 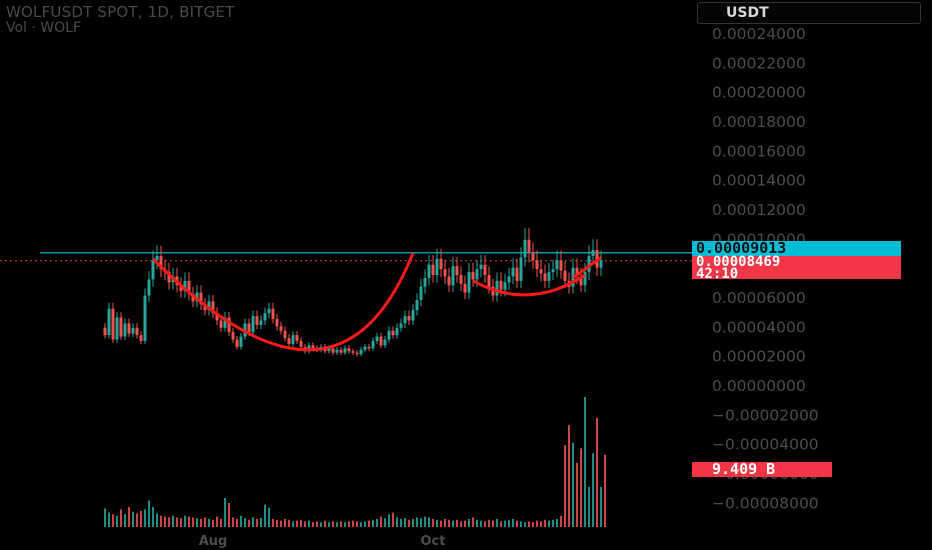 I want to click on breakout-line, so click(x=587, y=268).